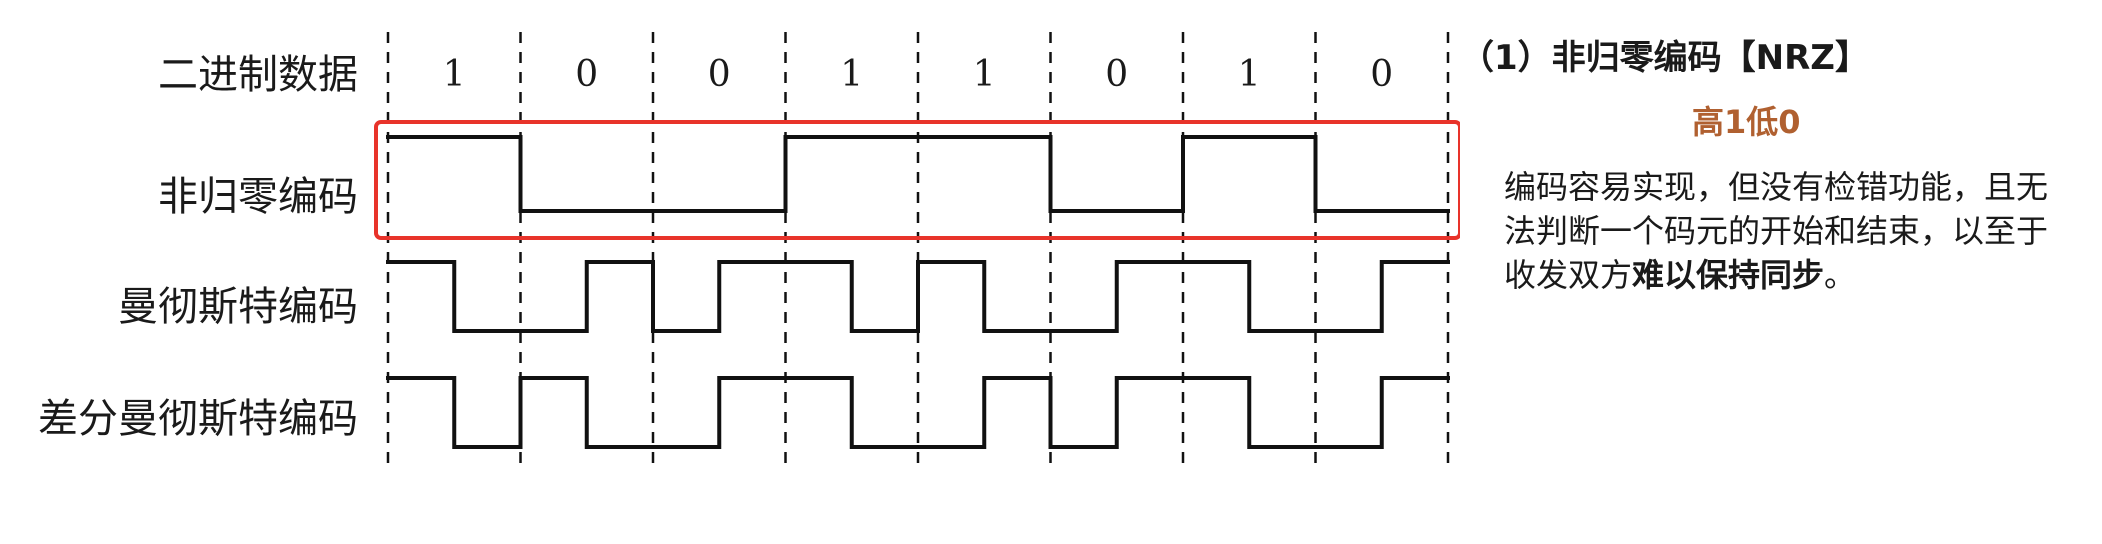 The height and width of the screenshot is (544, 2102). What do you see at coordinates (258, 197) in the screenshot?
I see `row-label-nrz: 非归零编码` at bounding box center [258, 197].